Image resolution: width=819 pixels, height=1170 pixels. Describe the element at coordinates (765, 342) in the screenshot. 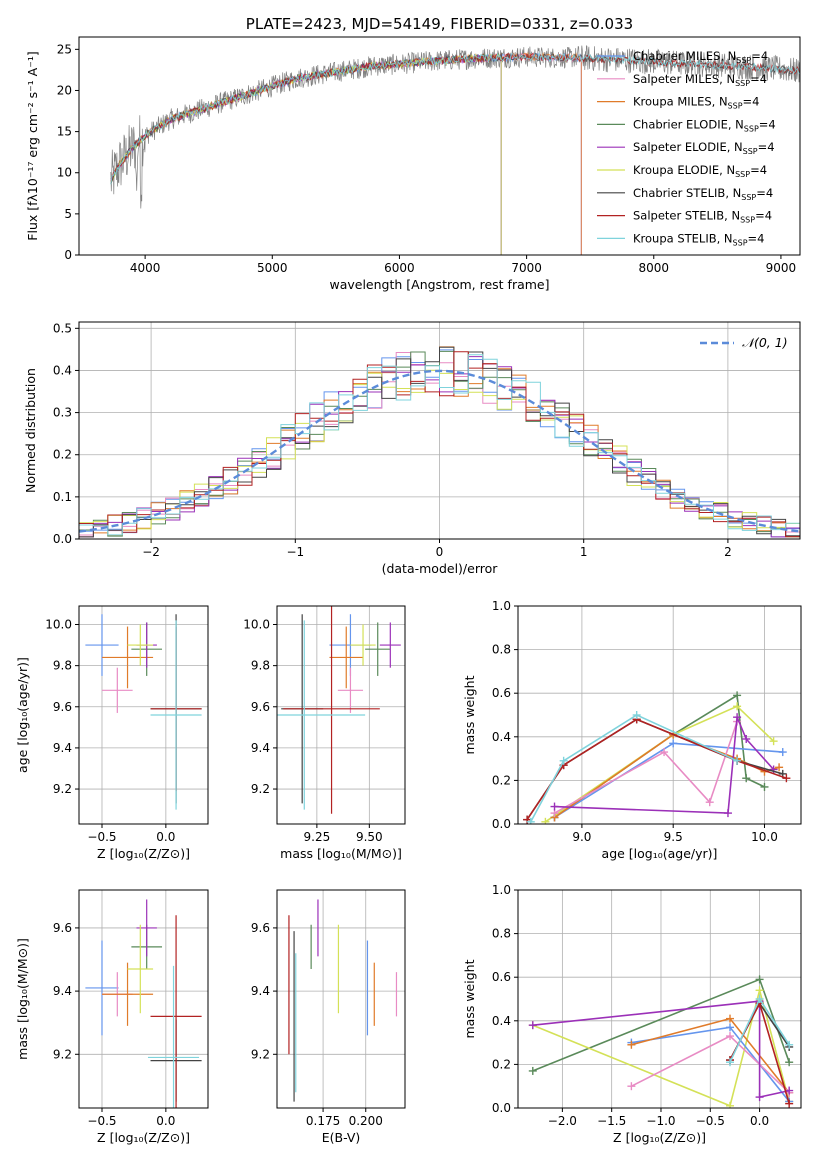

I see `legend-label: 𝒩(0, 1)` at that location.